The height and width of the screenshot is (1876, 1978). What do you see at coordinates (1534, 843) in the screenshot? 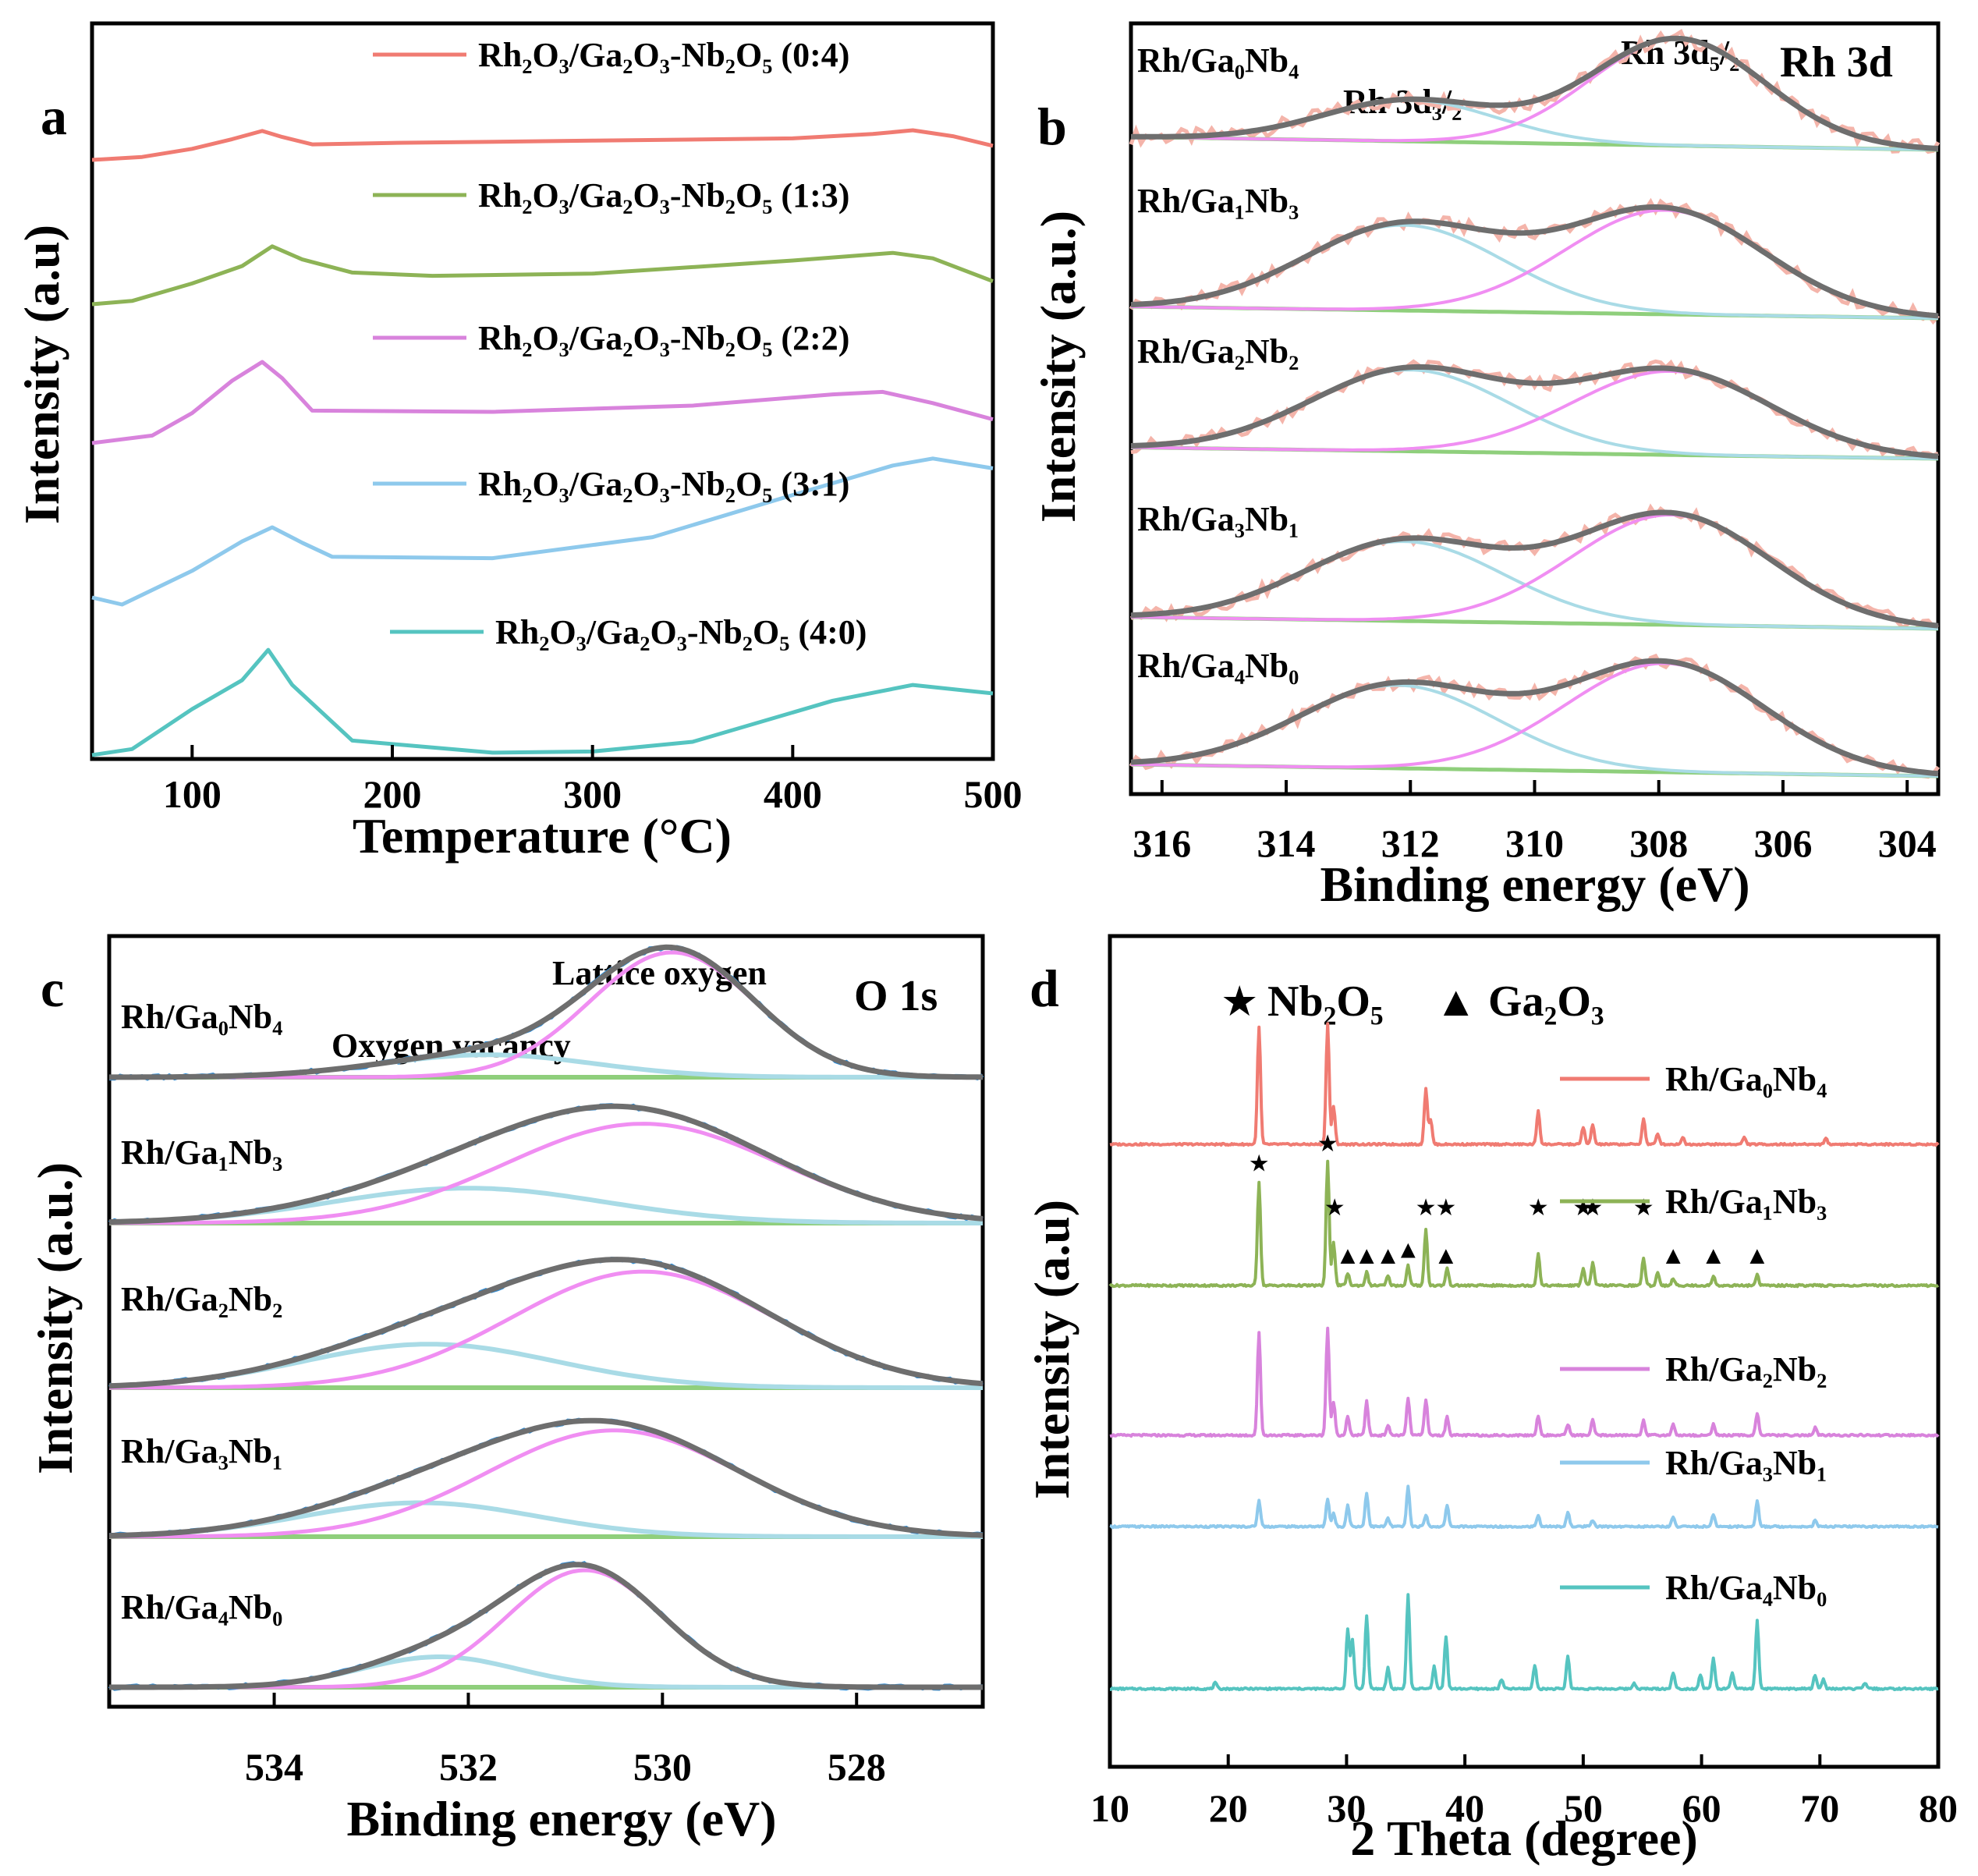
I see `panel-b-tick-label: 310` at bounding box center [1534, 843].